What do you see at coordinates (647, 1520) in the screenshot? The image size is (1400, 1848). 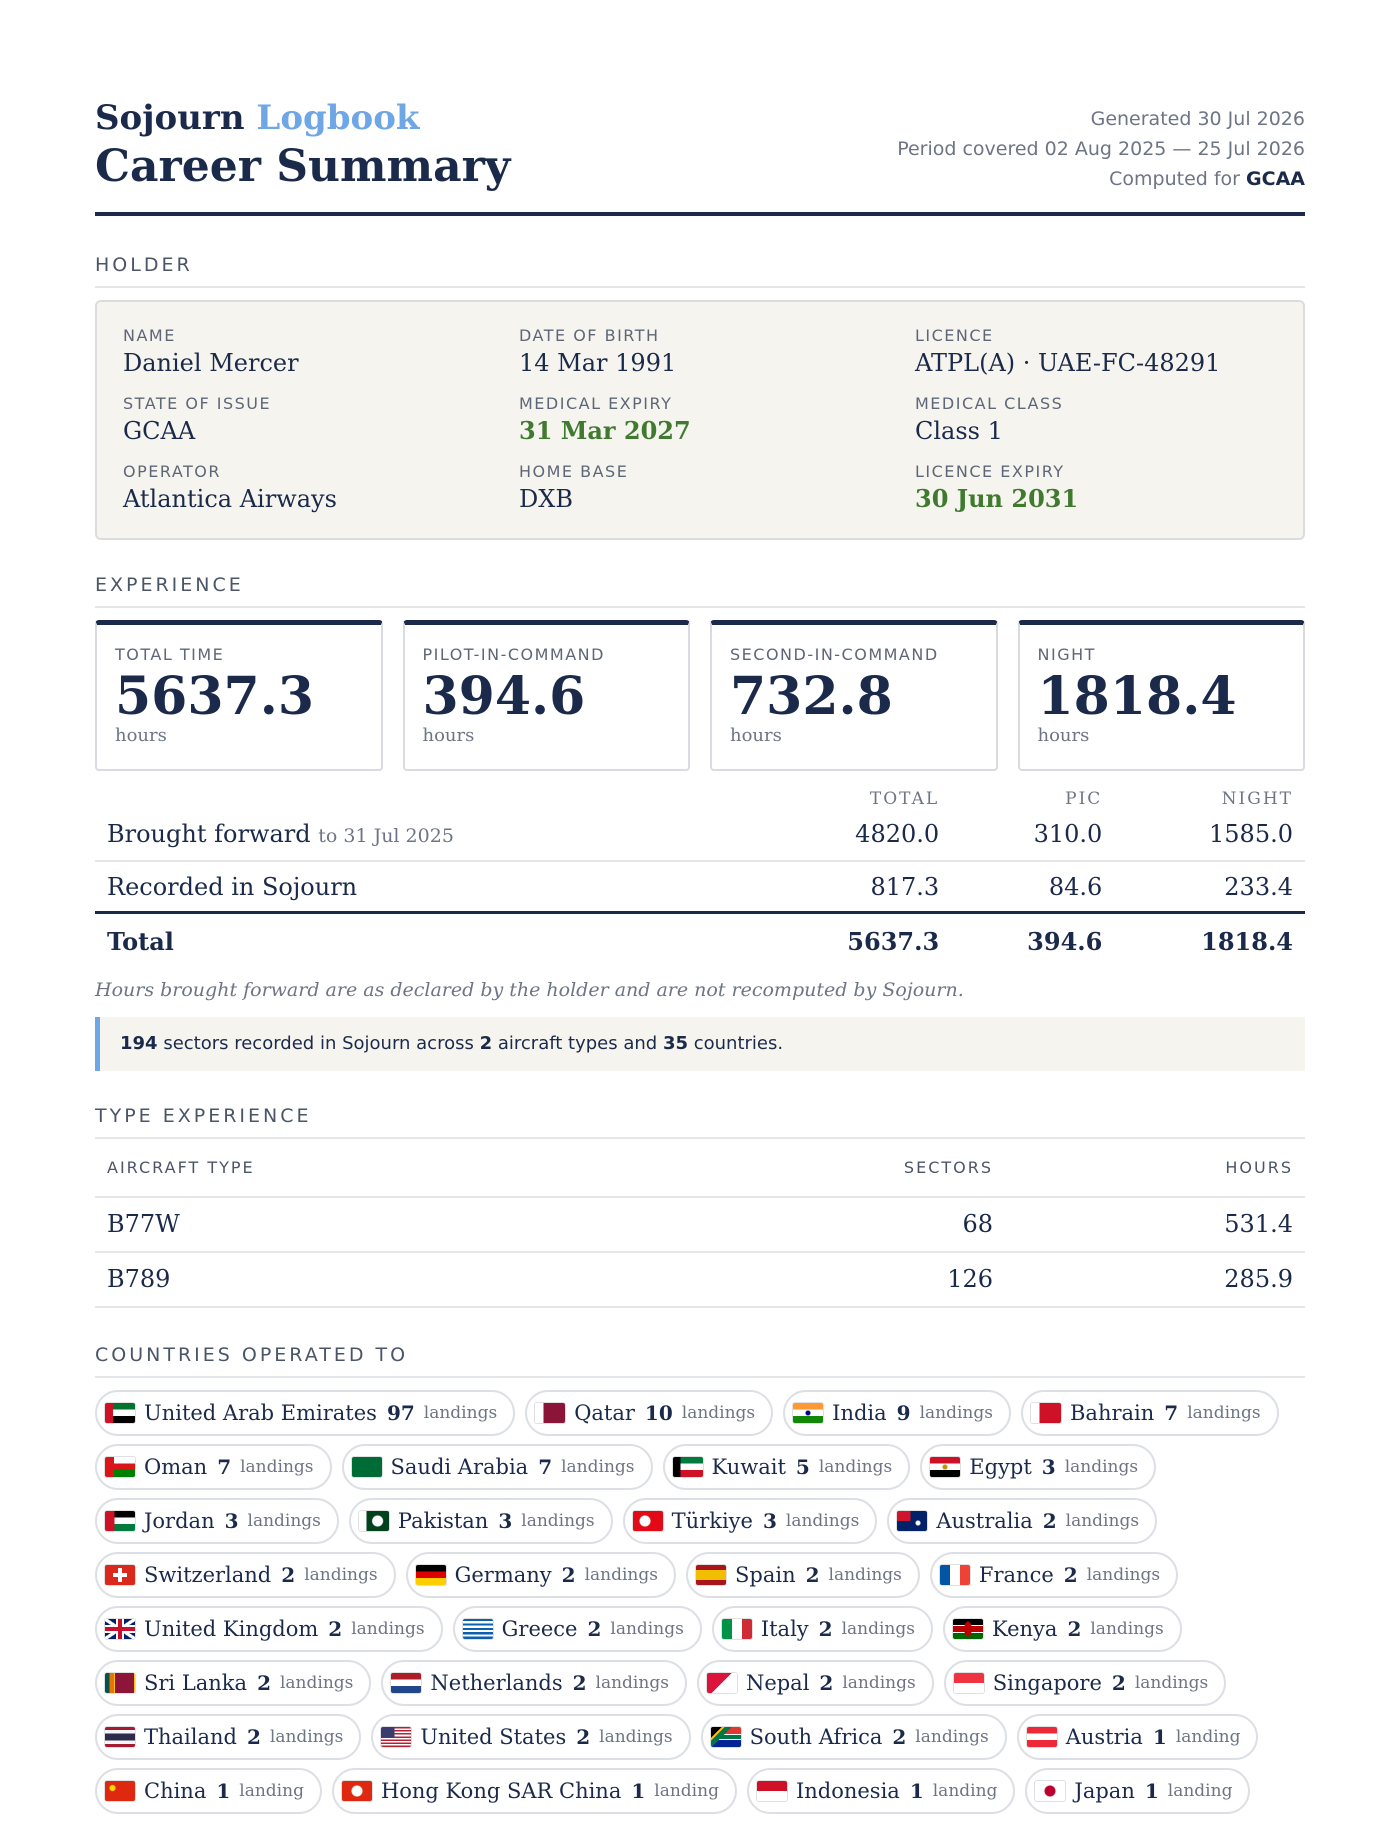 I see `flag-tr-icon` at bounding box center [647, 1520].